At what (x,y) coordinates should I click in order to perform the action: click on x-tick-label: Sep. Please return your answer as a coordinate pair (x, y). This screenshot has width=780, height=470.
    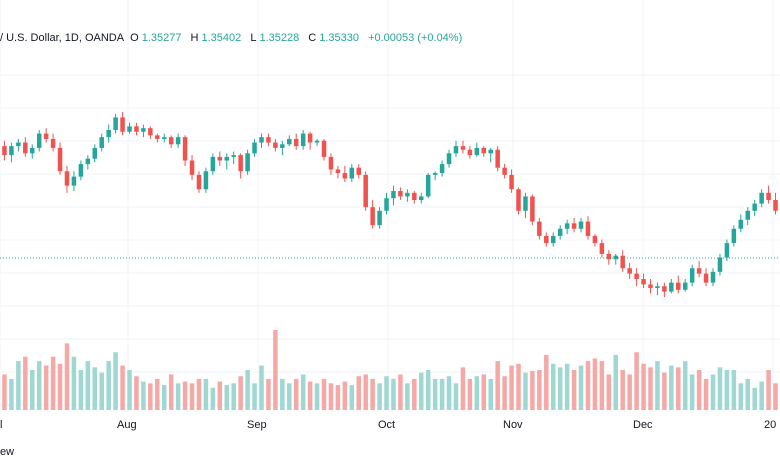
    Looking at the image, I should click on (257, 425).